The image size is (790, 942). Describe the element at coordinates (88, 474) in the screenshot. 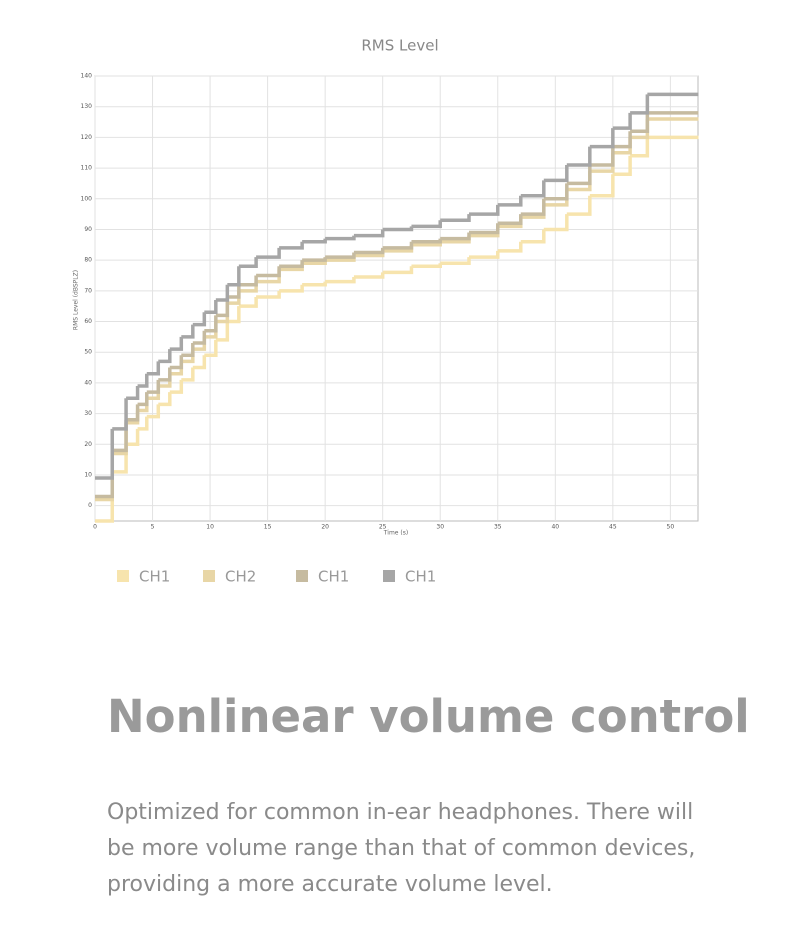

I see `y-tick-label: 10` at that location.